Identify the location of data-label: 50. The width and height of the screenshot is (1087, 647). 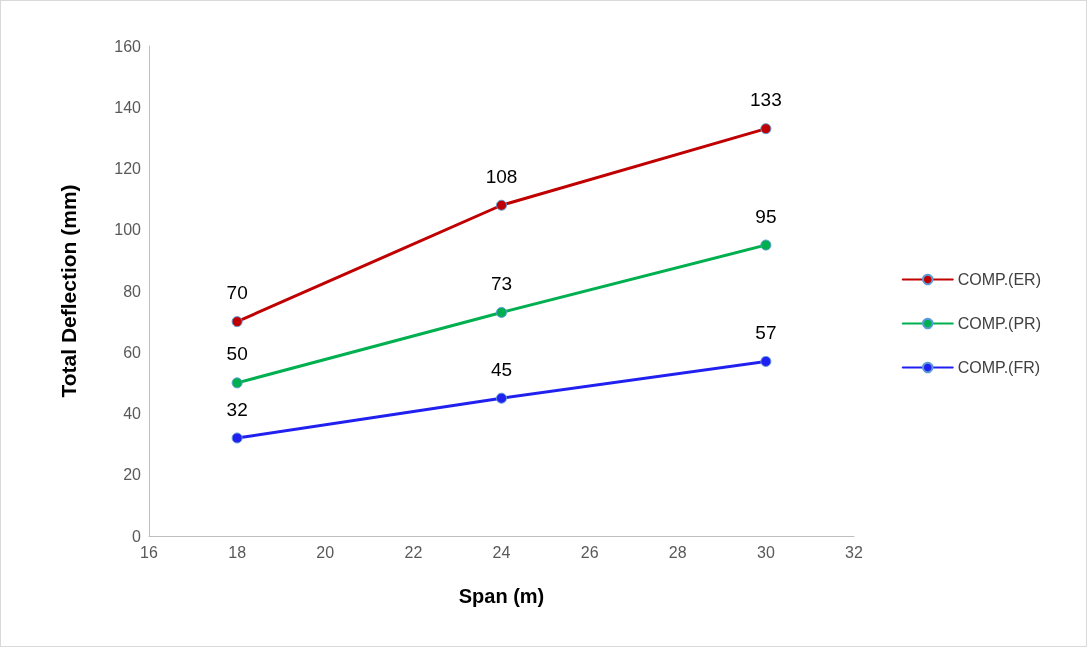
(237, 354).